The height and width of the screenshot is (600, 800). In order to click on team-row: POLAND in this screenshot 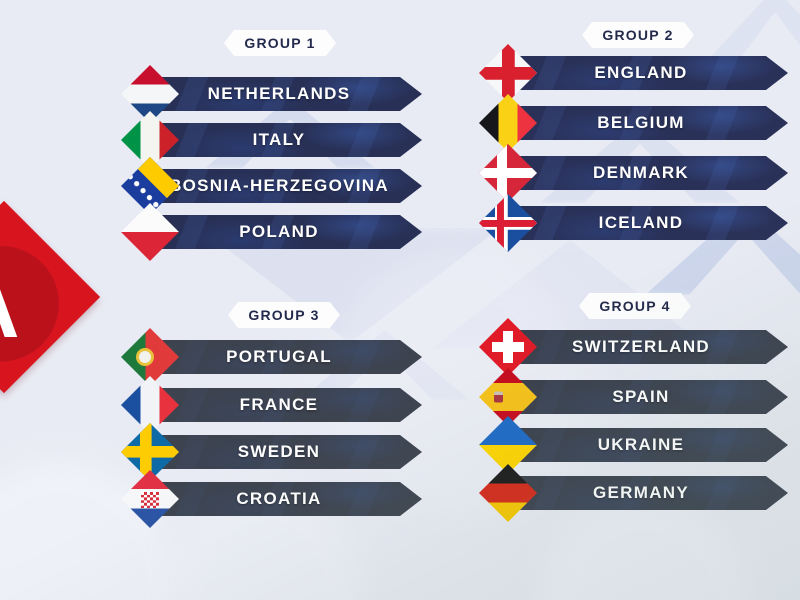, I will do `click(271, 232)`.